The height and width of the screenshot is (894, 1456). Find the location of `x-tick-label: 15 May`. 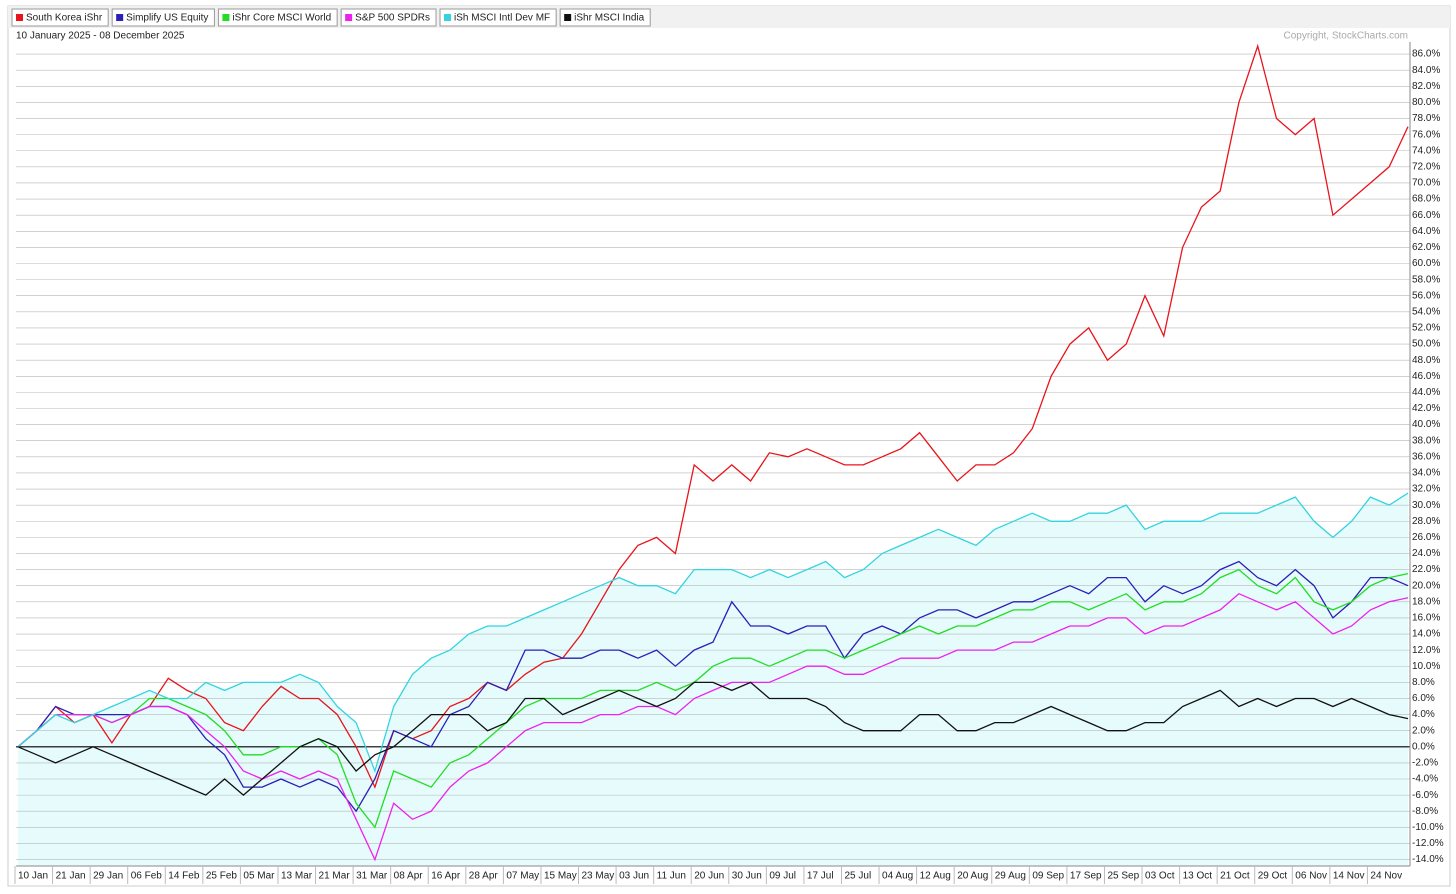

x-tick-label: 15 May is located at coordinates (560, 876).